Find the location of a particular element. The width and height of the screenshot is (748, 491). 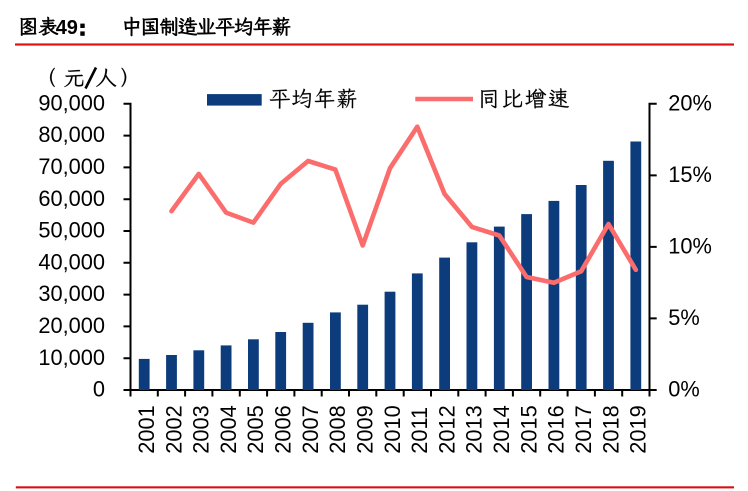

svg-text: 2013 is located at coordinates (474, 429).